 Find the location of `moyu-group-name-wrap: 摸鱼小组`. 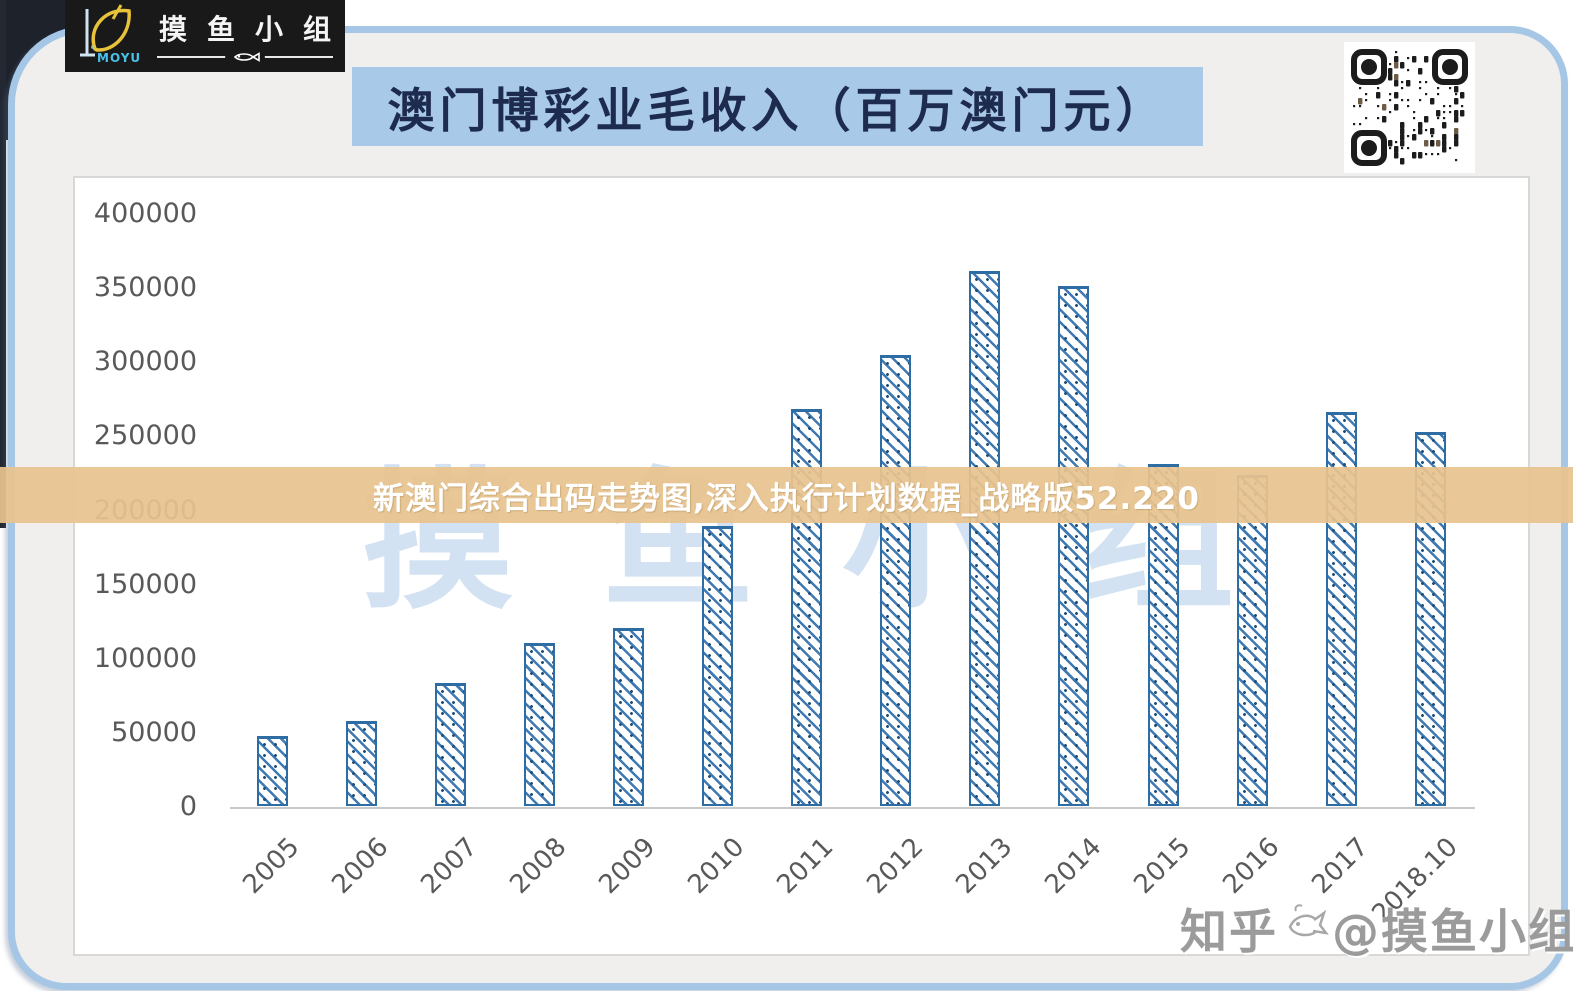

moyu-group-name-wrap: 摸鱼小组 is located at coordinates (245, 36).